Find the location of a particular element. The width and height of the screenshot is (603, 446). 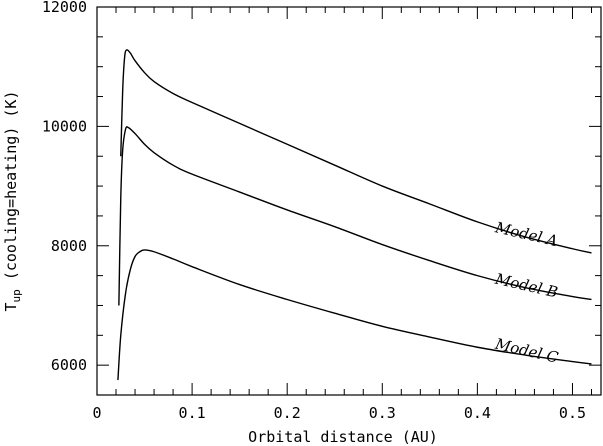

y-axis-title-rest: (cooling=heating) (K) is located at coordinates (11, 190).